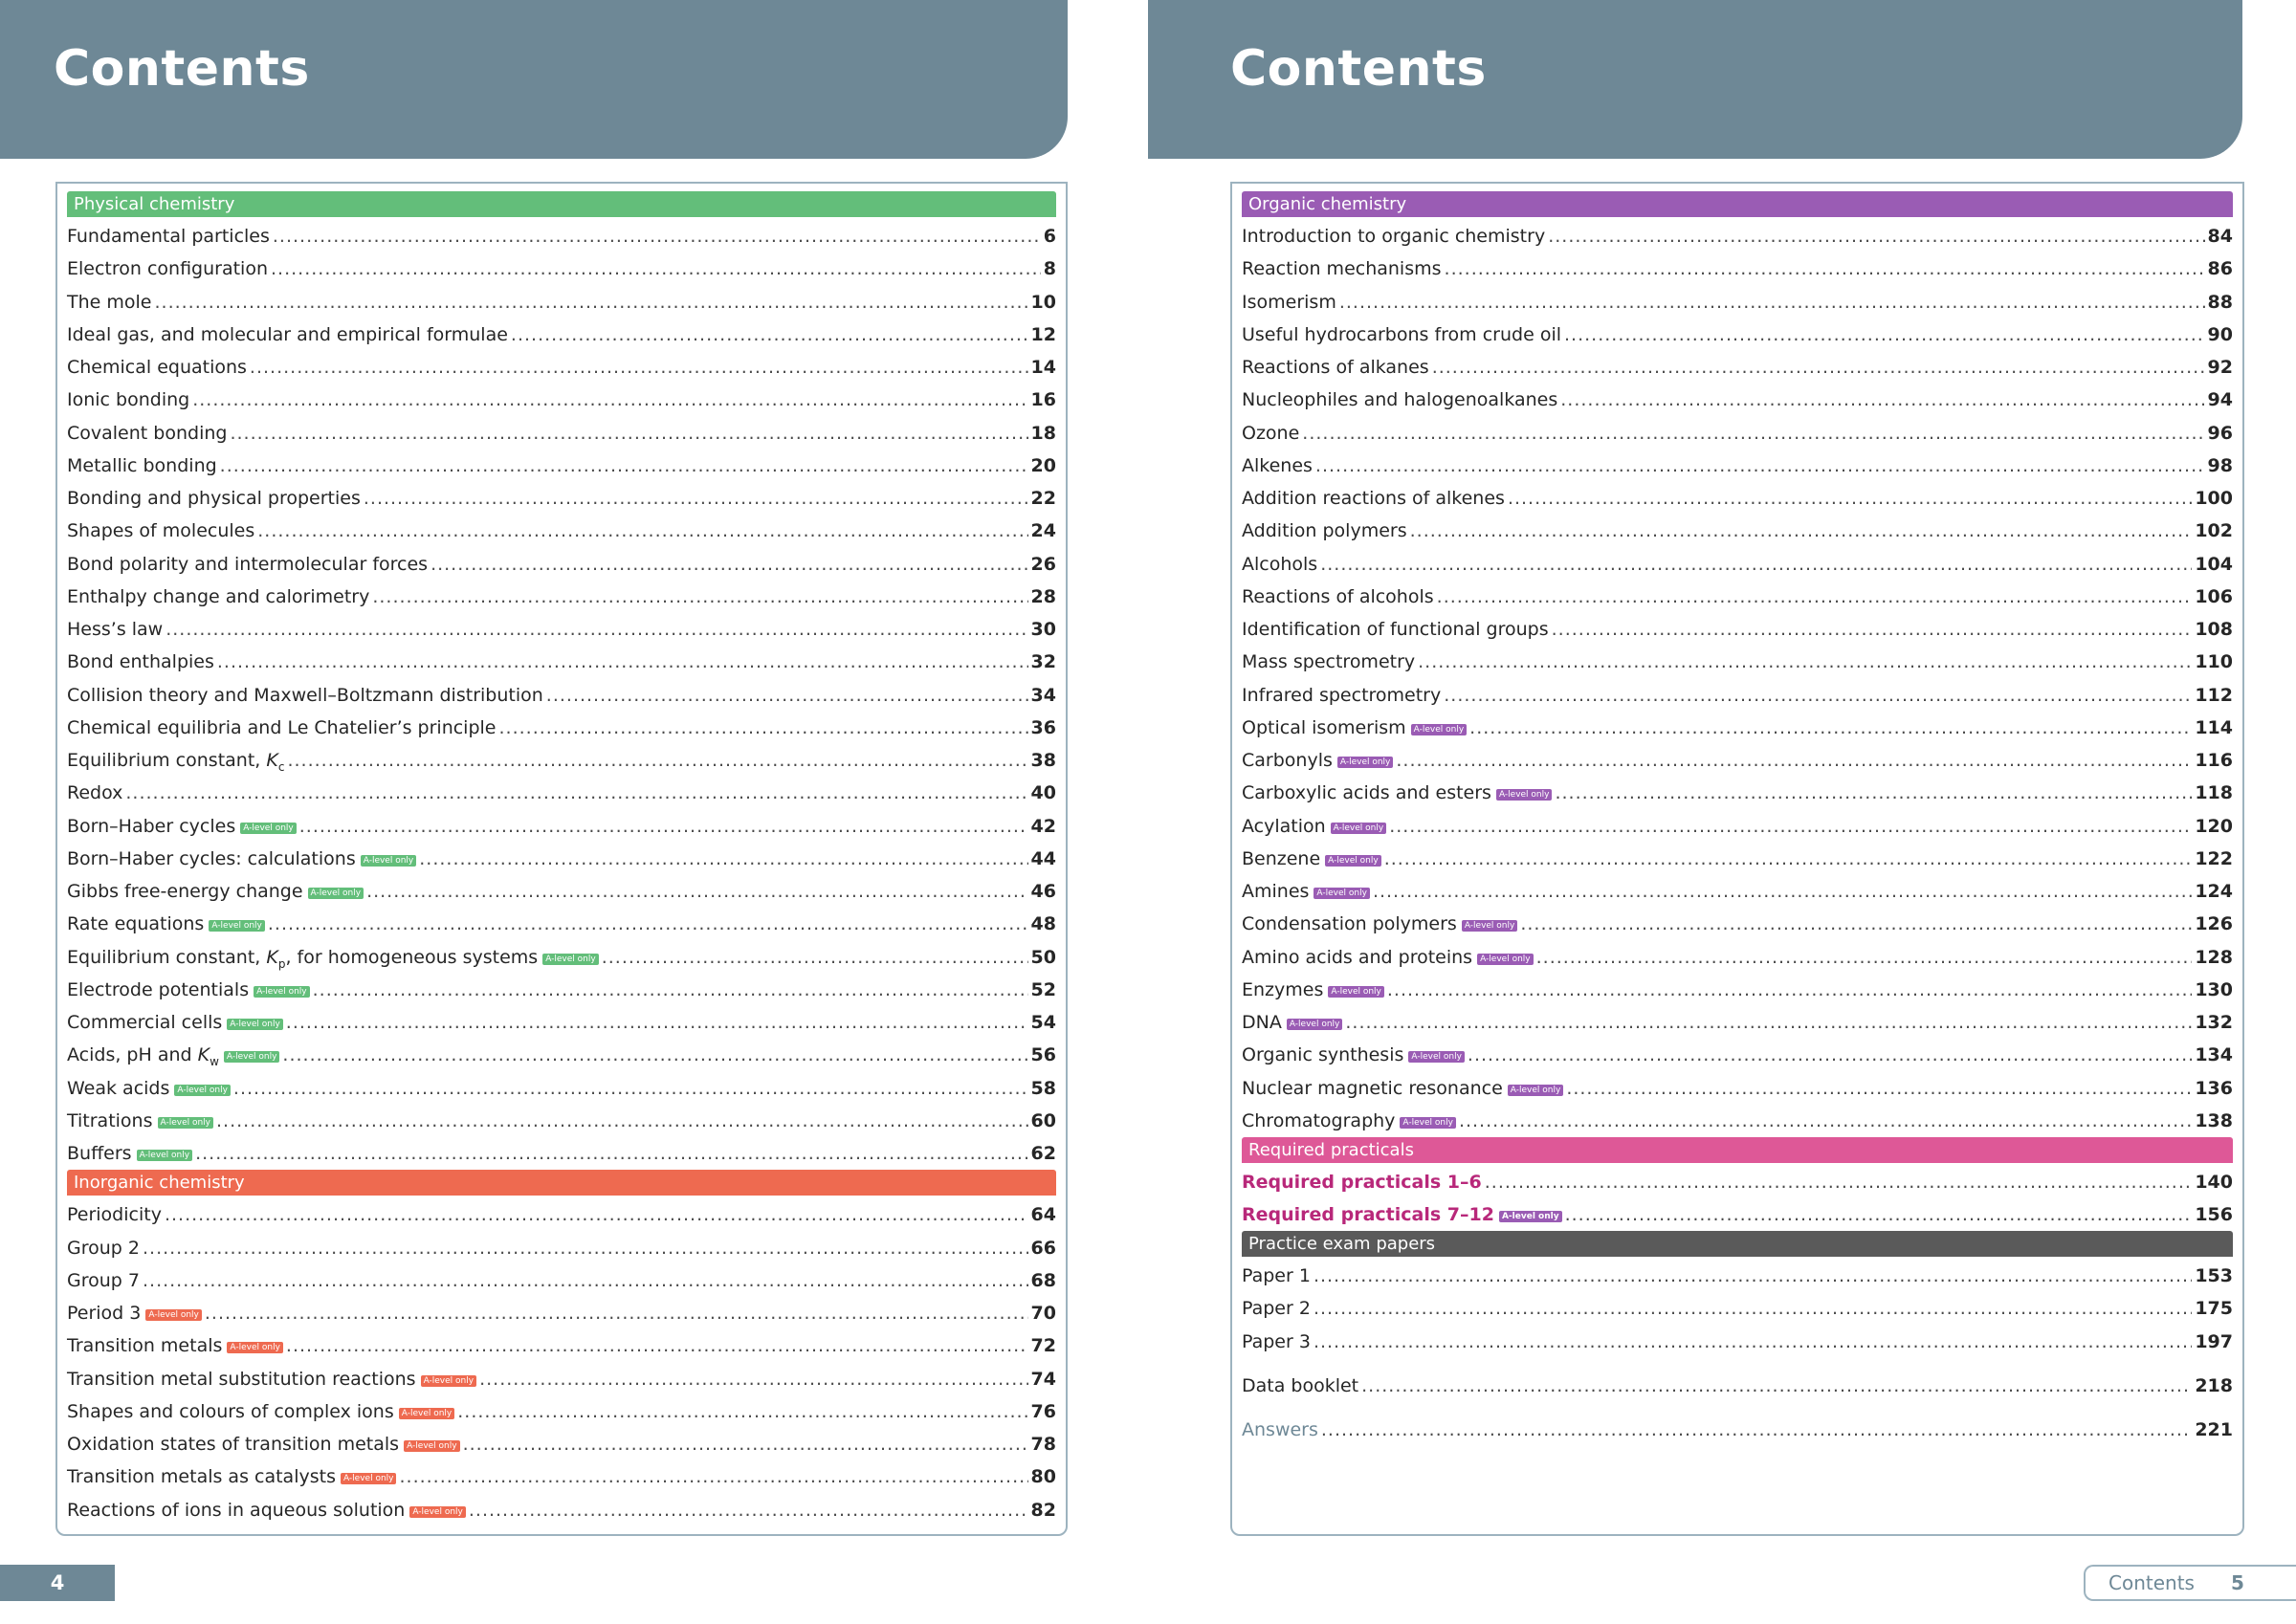  I want to click on toc-entry: Weak acids A-level only 58, so click(562, 1089).